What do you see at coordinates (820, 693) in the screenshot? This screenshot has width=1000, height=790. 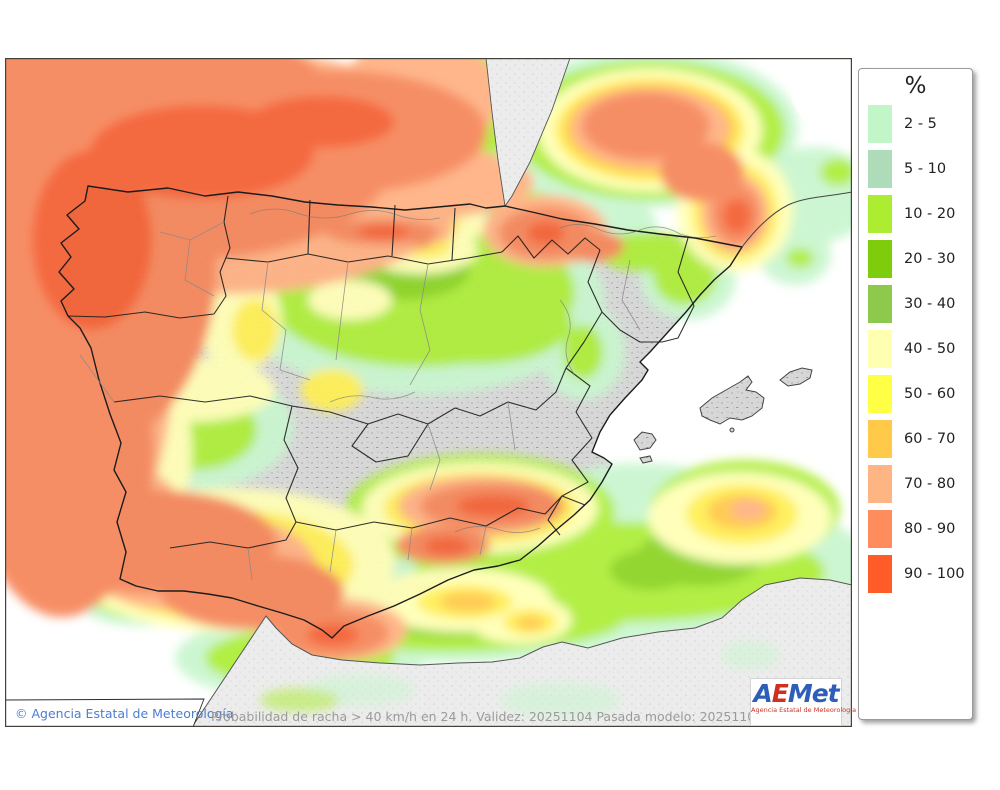 I see `logo-letter: e` at bounding box center [820, 693].